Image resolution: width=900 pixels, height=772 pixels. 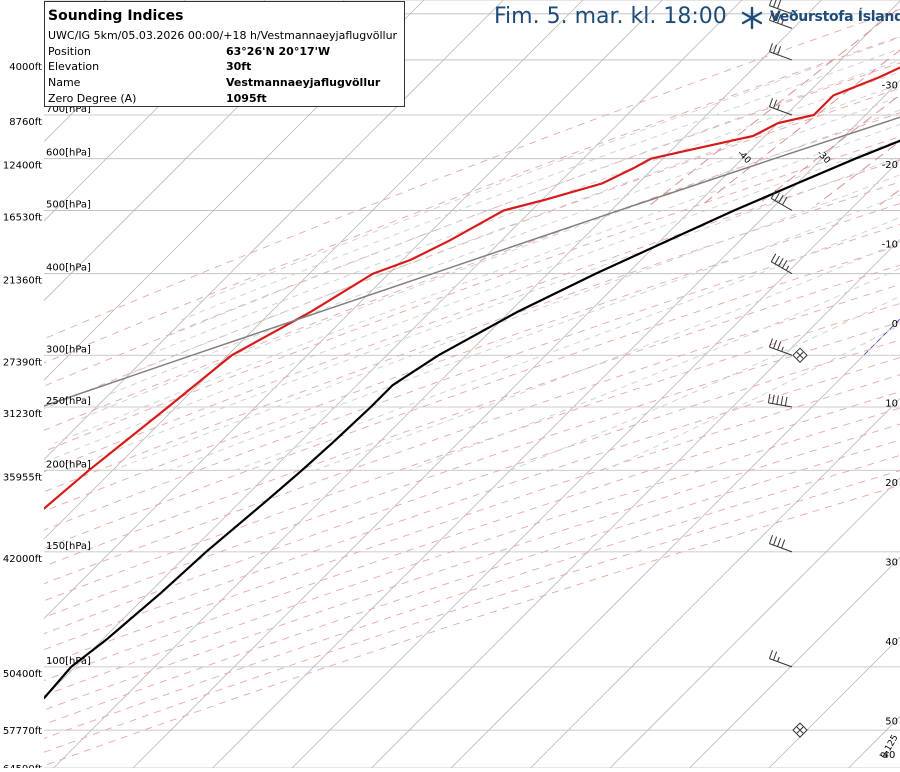 I want to click on altitude-label: 27390ft, so click(x=22, y=362).